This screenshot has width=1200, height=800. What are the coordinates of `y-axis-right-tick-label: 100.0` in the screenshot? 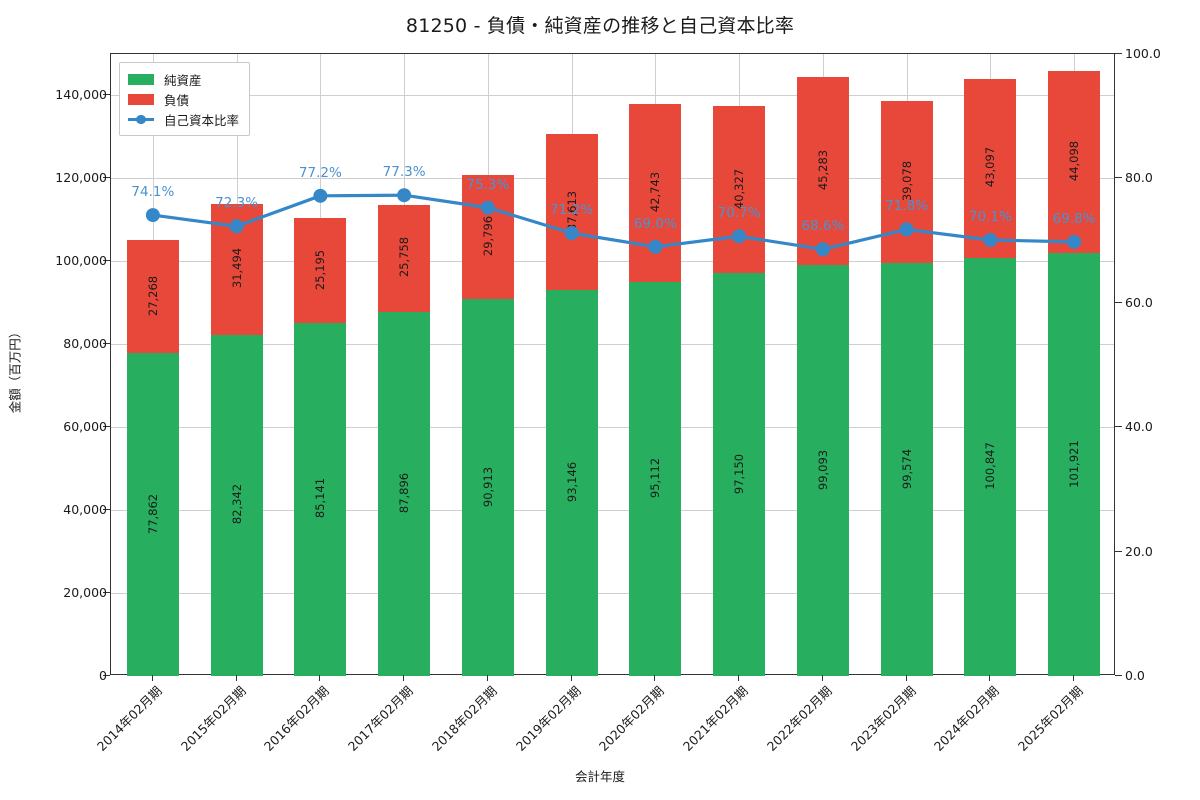 It's located at (1143, 53).